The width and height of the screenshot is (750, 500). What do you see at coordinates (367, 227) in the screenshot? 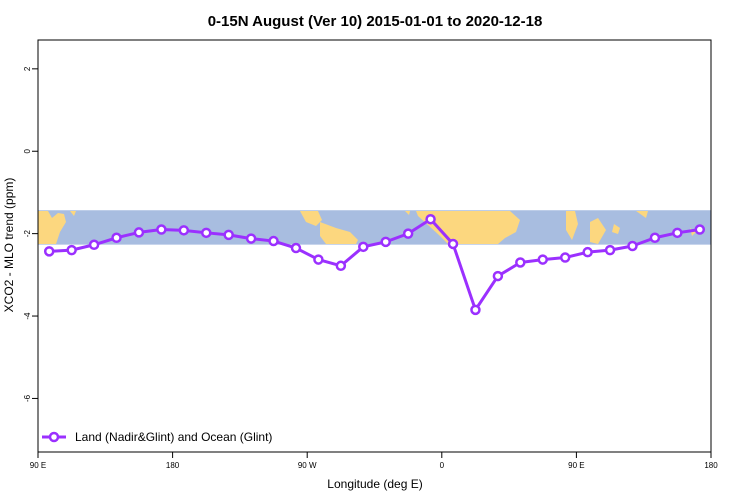
I see `land-masses` at bounding box center [367, 227].